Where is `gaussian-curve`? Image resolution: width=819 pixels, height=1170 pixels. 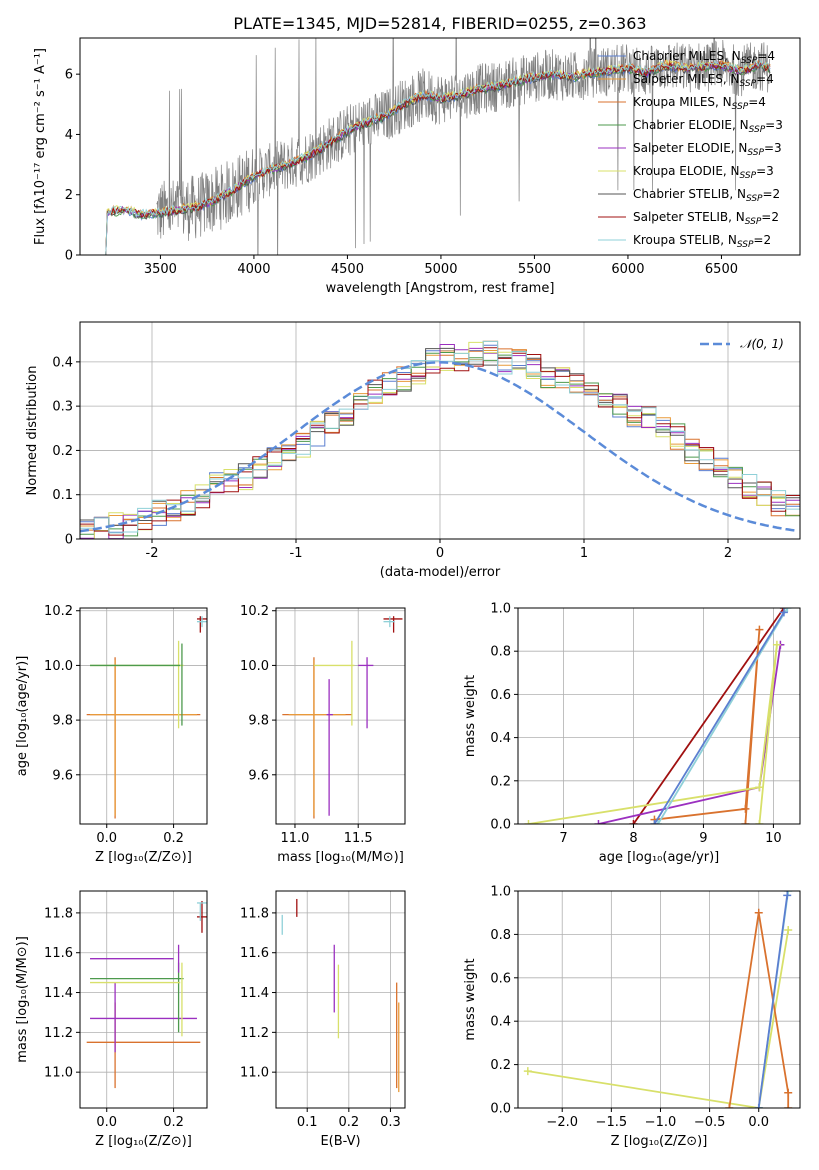
gaussian-curve is located at coordinates (439, 447).